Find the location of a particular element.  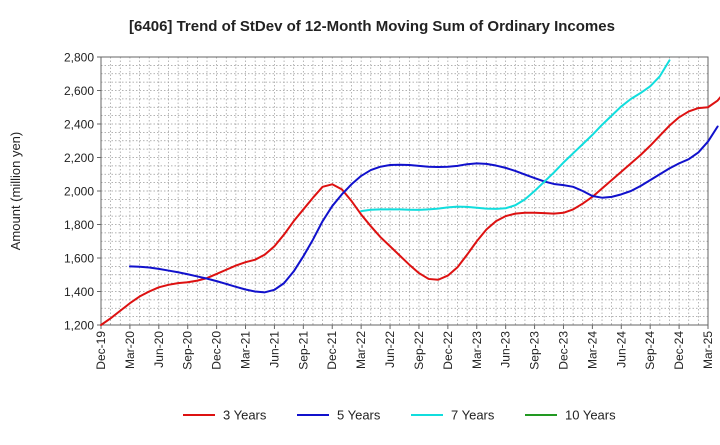

y-tick-label: 1,600 is located at coordinates (79, 259).